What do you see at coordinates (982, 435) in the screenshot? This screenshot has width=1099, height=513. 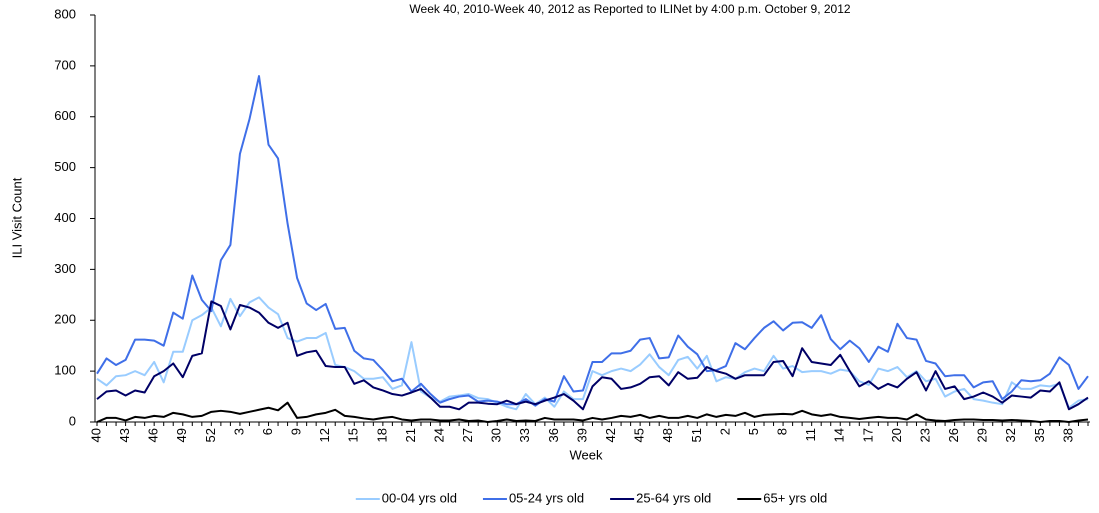 I see `x-tick-label: 29` at bounding box center [982, 435].